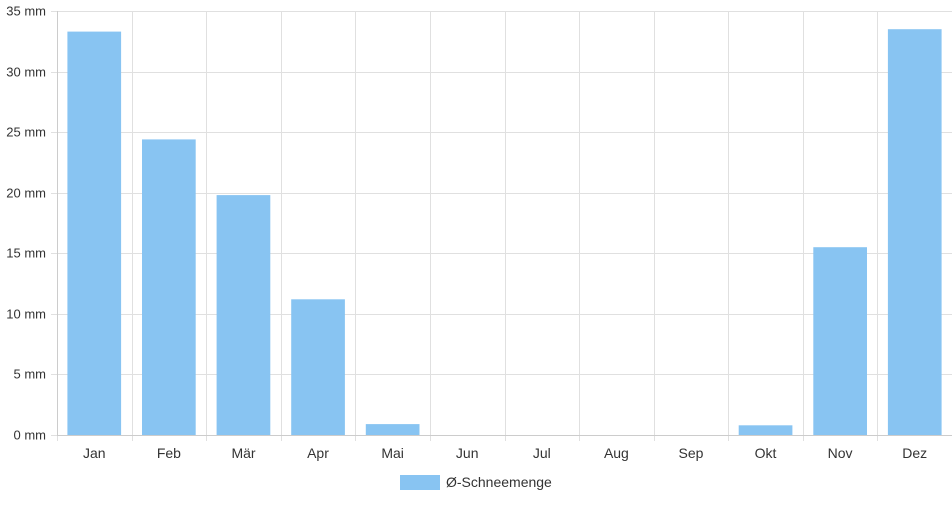 The width and height of the screenshot is (952, 505). Describe the element at coordinates (26, 72) in the screenshot. I see `y-tick-label: 30 mm` at that location.